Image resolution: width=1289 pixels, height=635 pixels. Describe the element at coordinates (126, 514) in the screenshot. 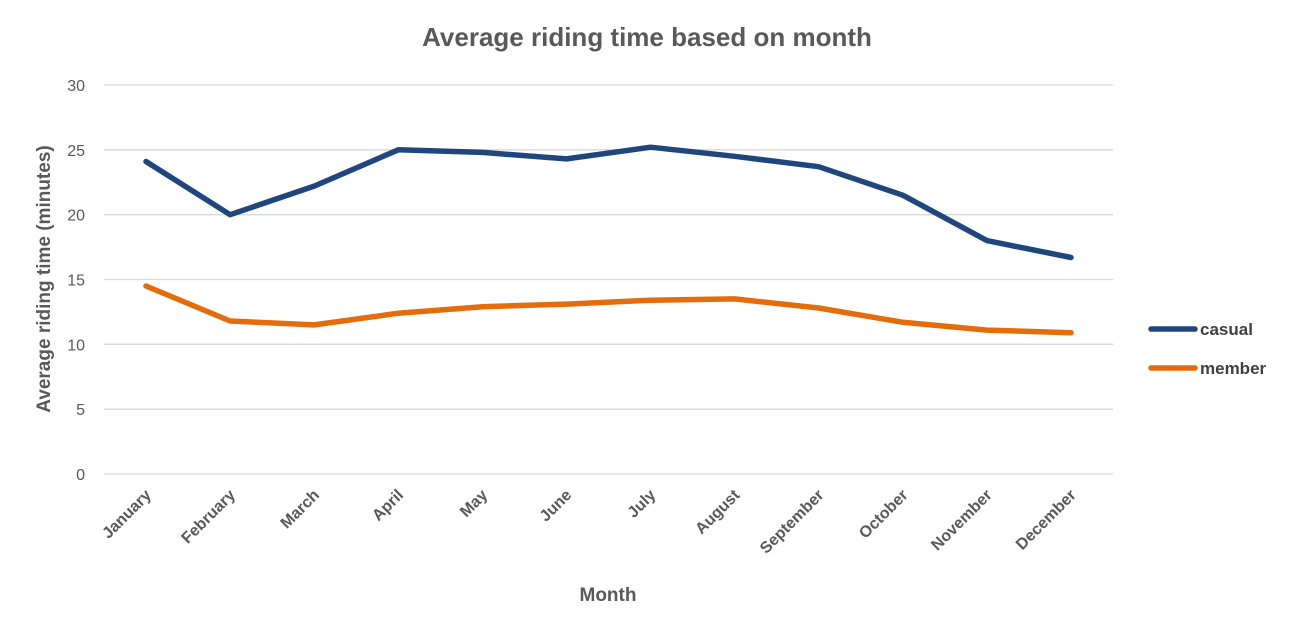

I see `x-tick-label-january: January` at that location.